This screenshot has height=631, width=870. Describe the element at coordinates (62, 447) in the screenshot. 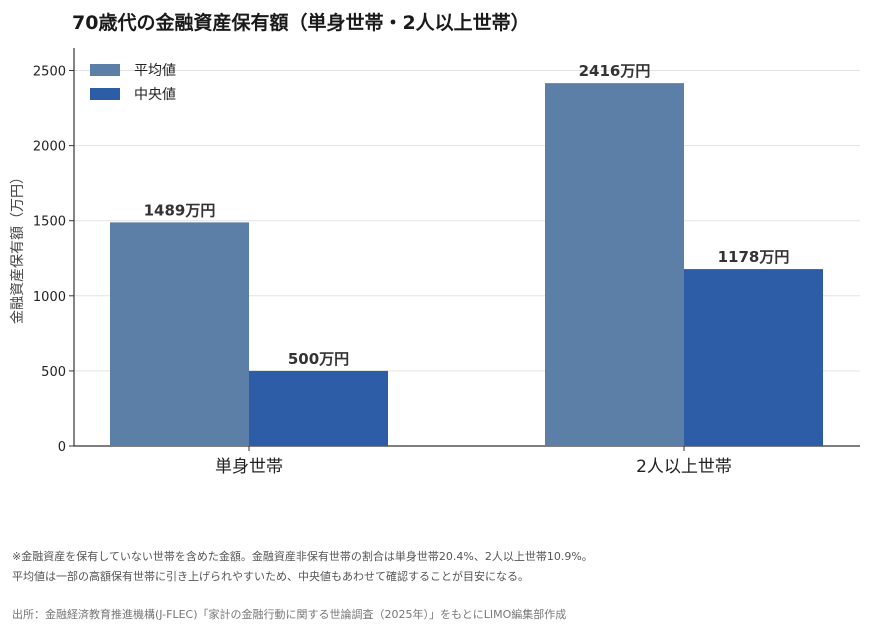

I see `y-tick-label: 0` at that location.